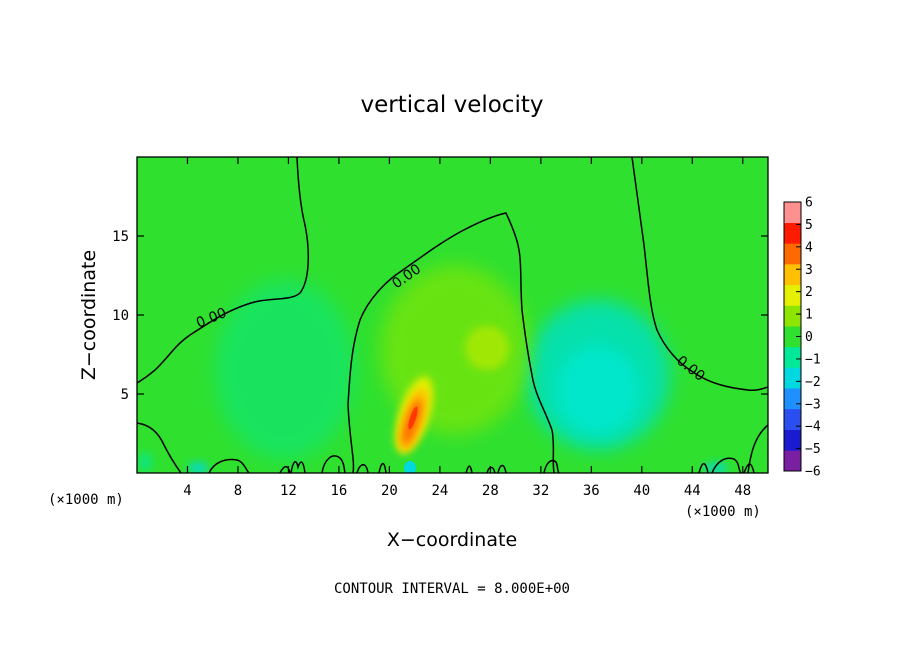 The width and height of the screenshot is (904, 654). Describe the element at coordinates (716, 467) in the screenshot. I see `surface-cyan-right` at that location.